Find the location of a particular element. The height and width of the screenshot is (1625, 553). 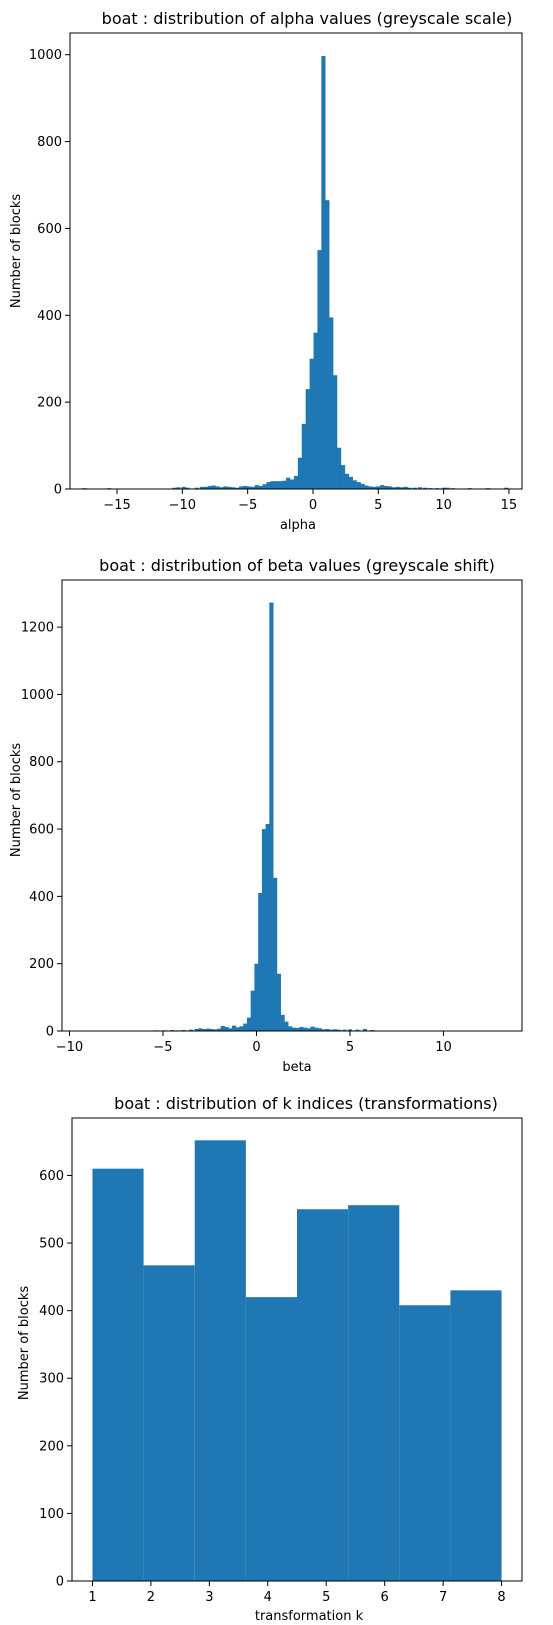

x-tick-label: 8 is located at coordinates (501, 1597).